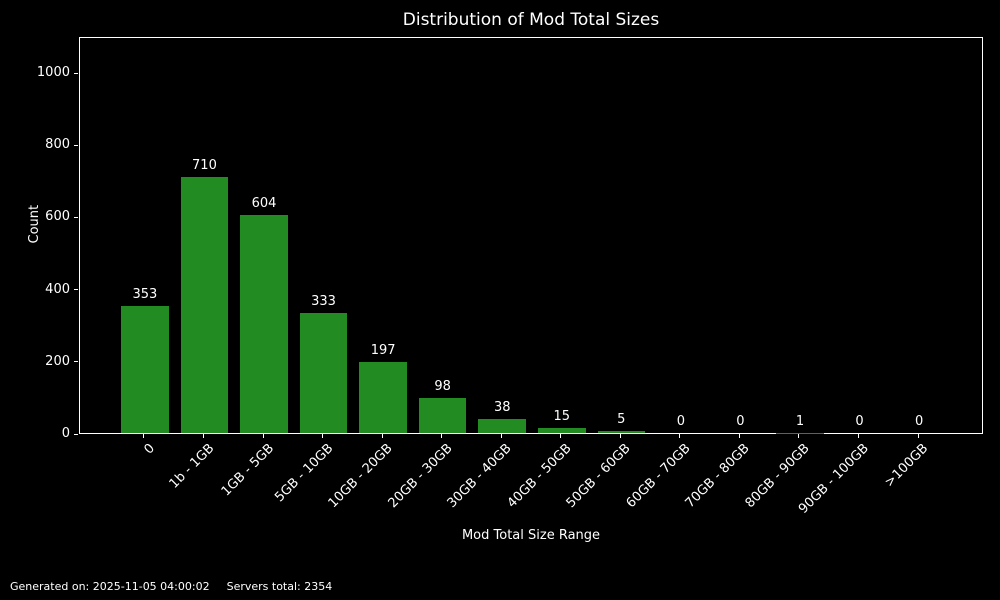 This screenshot has width=1000, height=600. I want to click on y-tick-label: 400, so click(57, 289).